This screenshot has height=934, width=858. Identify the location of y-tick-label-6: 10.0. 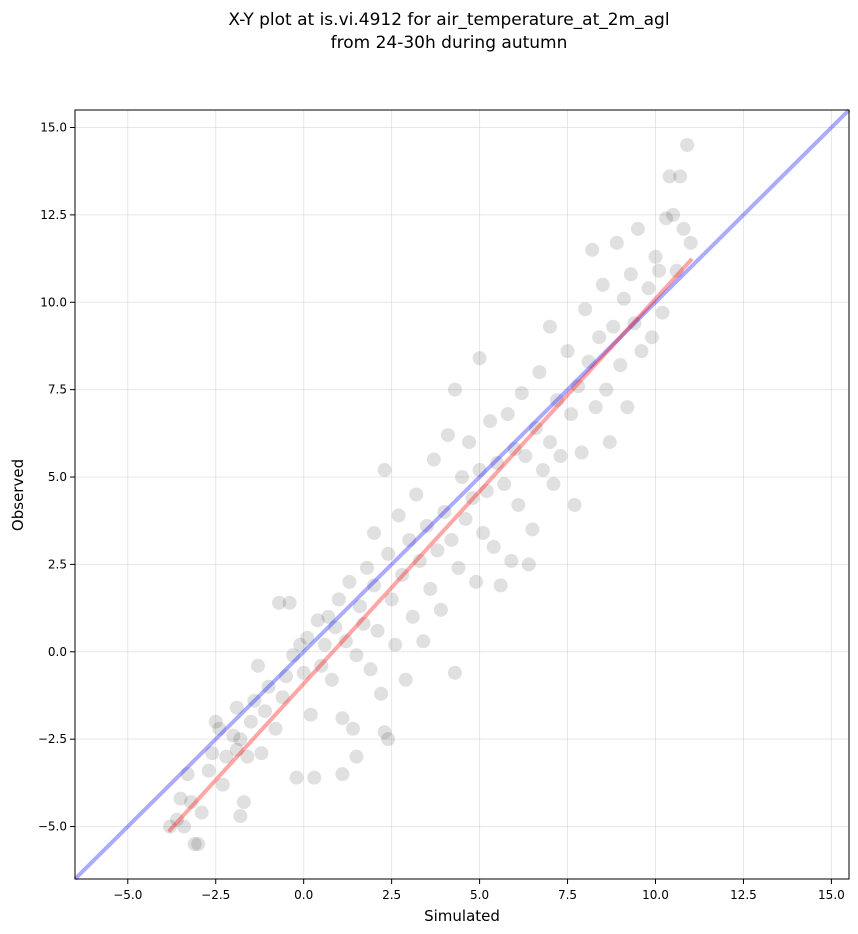
(53, 302).